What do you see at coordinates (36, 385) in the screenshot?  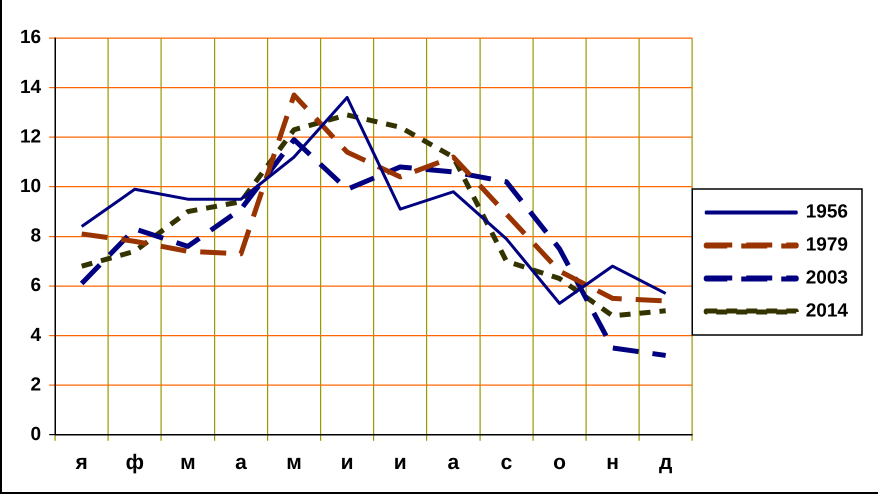 I see `y-tick-label: 2` at bounding box center [36, 385].